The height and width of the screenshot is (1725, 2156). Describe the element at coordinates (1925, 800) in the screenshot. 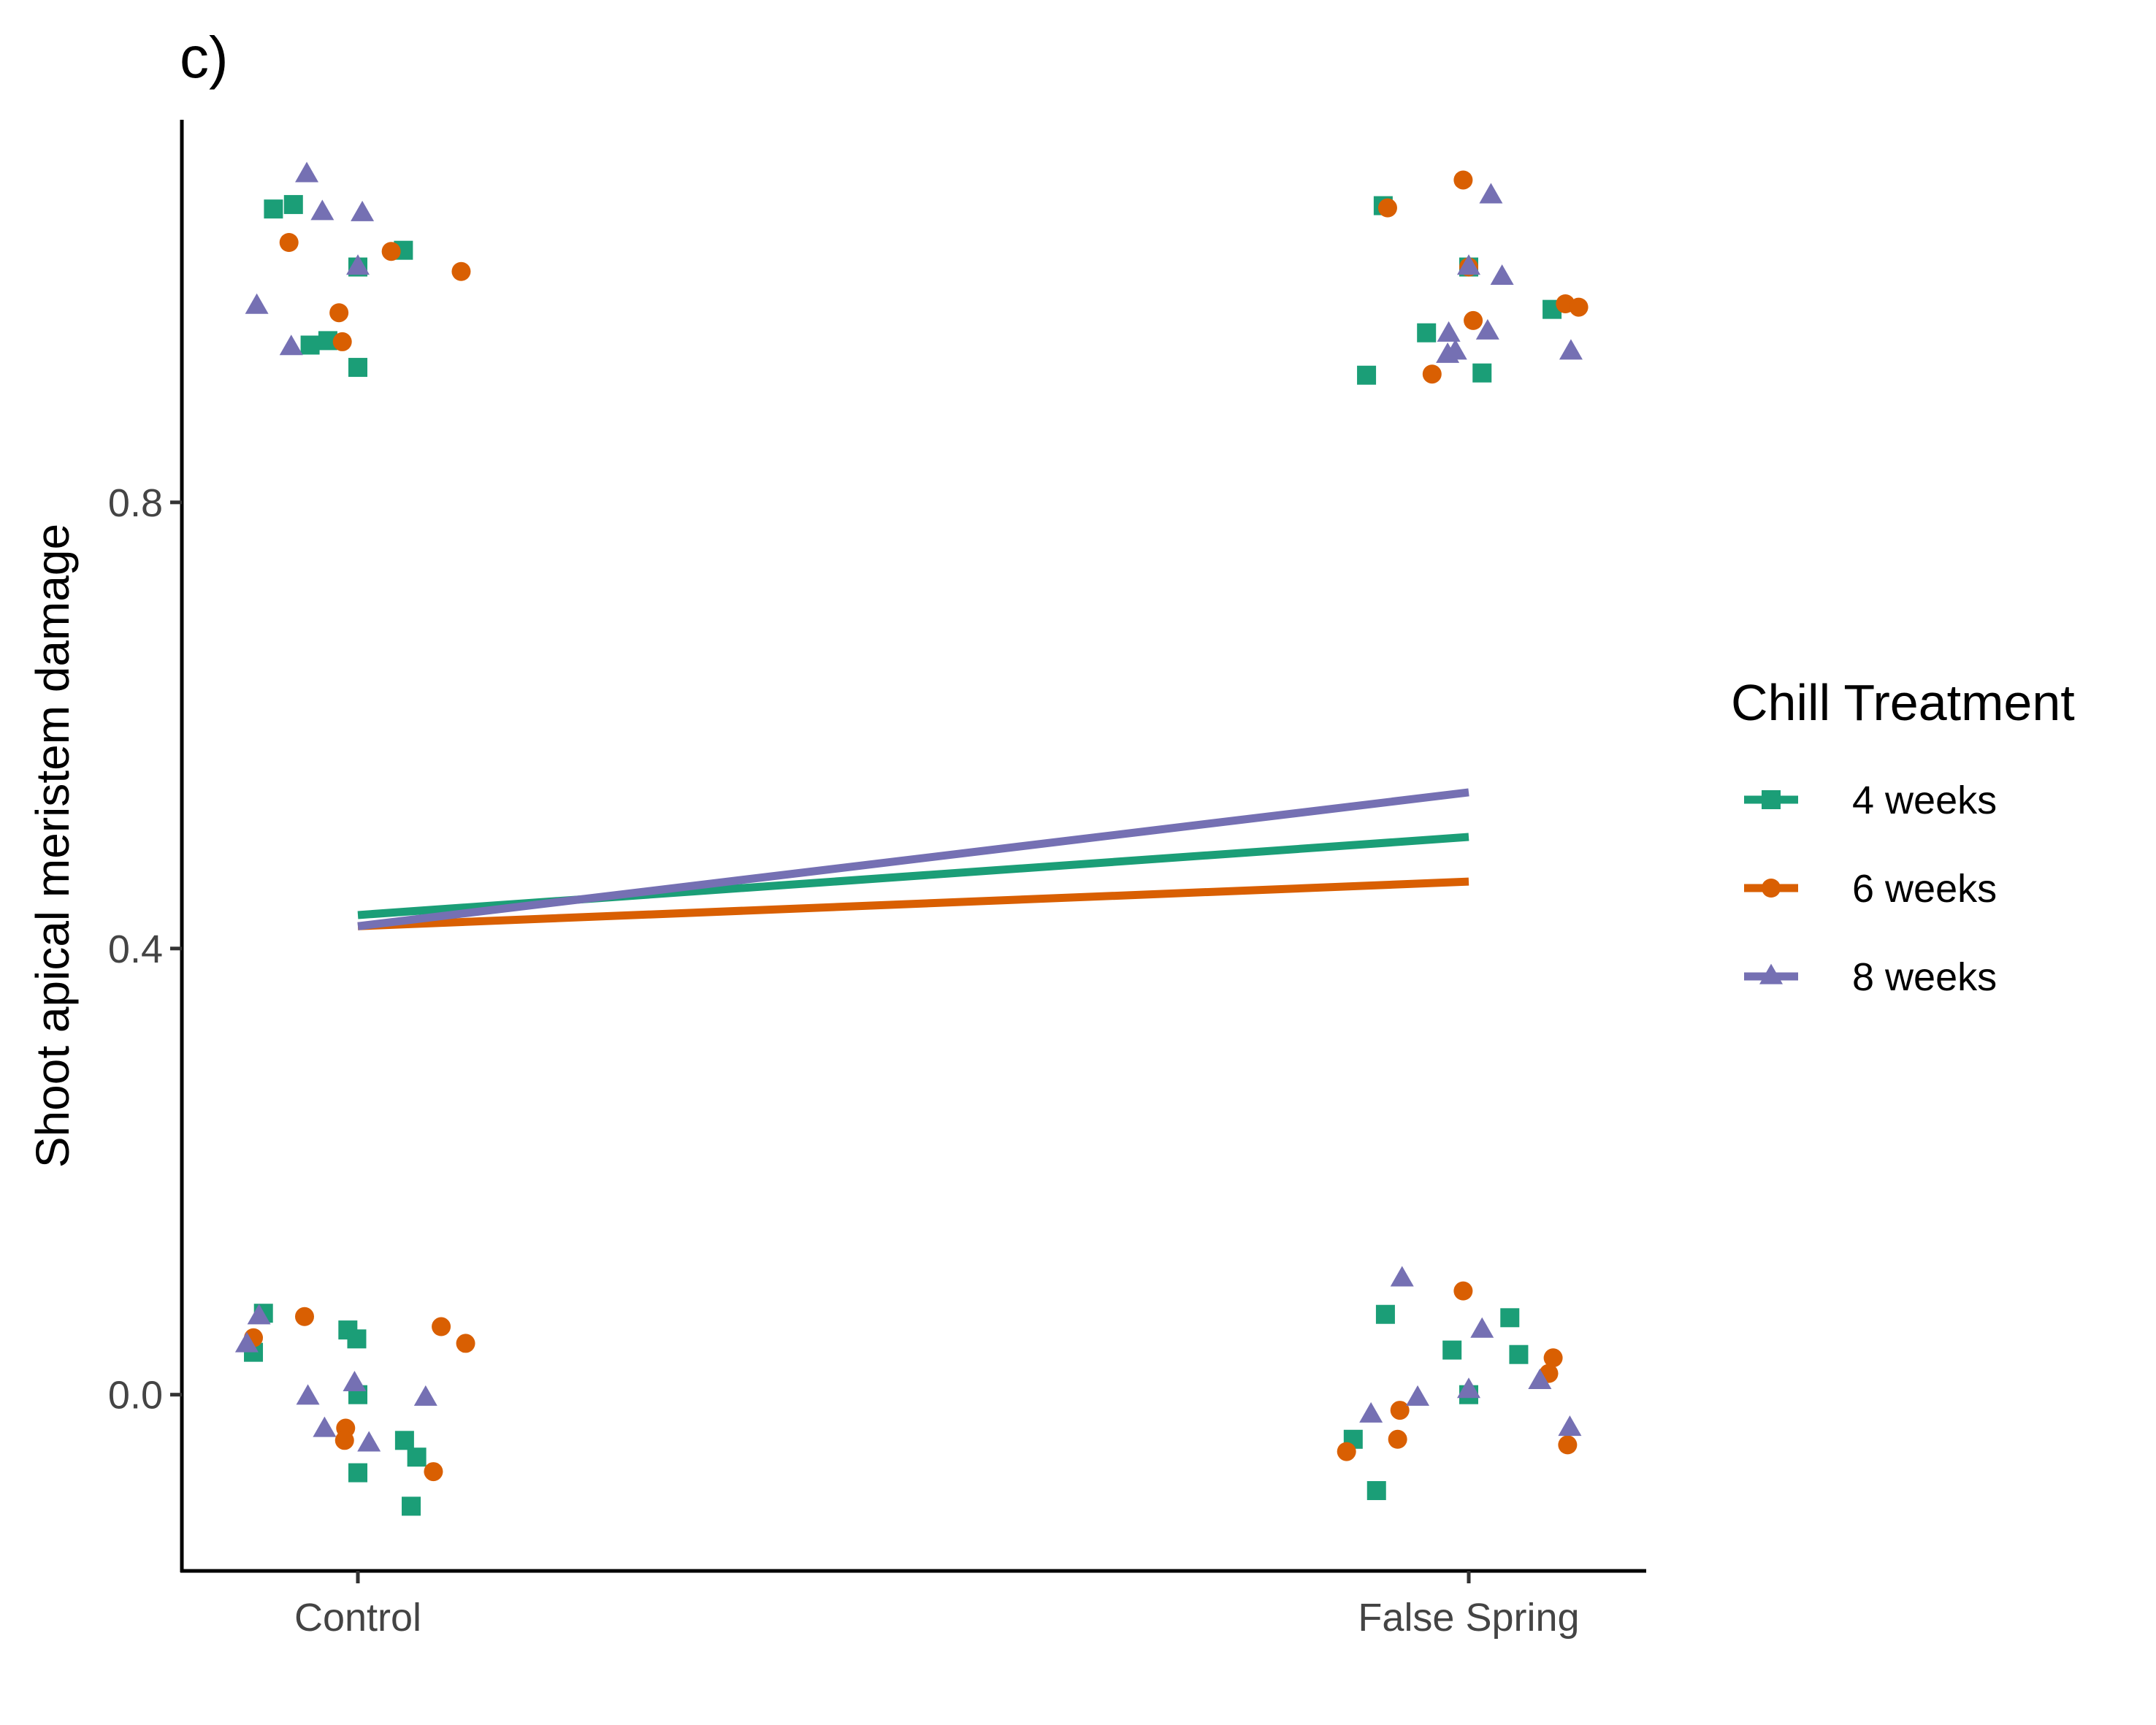

I see `legend-label: 4 weeks` at that location.